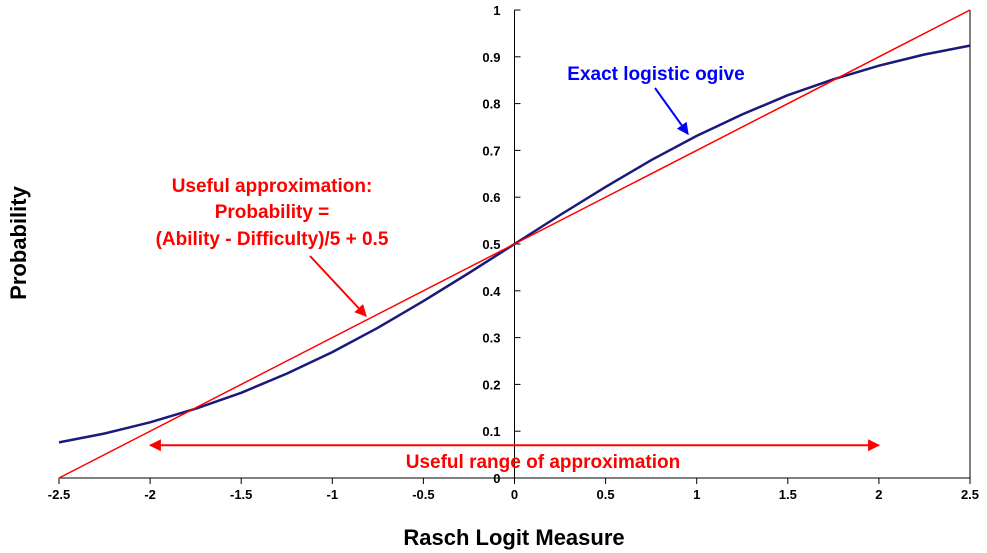 This screenshot has width=987, height=553. I want to click on x-tick-label: 2, so click(878, 494).